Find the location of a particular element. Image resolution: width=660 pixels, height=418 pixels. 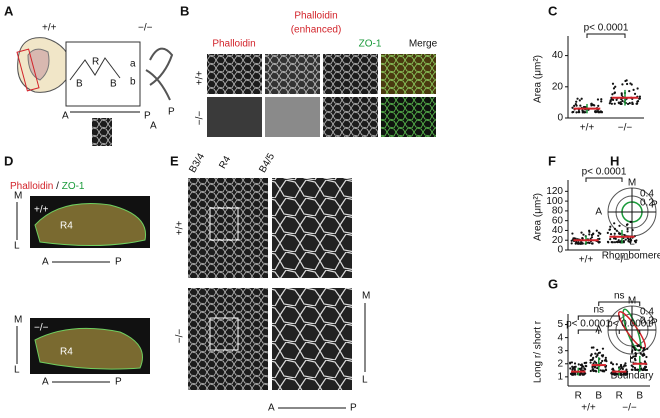

y-tick-label: 60 is located at coordinates (558, 220).